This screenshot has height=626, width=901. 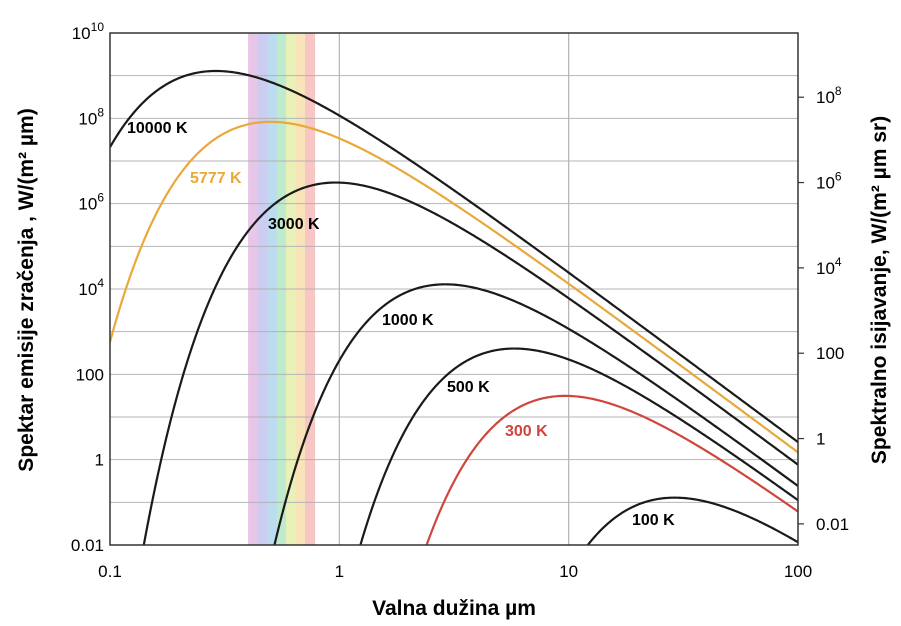 What do you see at coordinates (879, 290) in the screenshot?
I see `y-axis-title-right: Spektralno isijavanje, W/(m² µm sr)` at bounding box center [879, 290].